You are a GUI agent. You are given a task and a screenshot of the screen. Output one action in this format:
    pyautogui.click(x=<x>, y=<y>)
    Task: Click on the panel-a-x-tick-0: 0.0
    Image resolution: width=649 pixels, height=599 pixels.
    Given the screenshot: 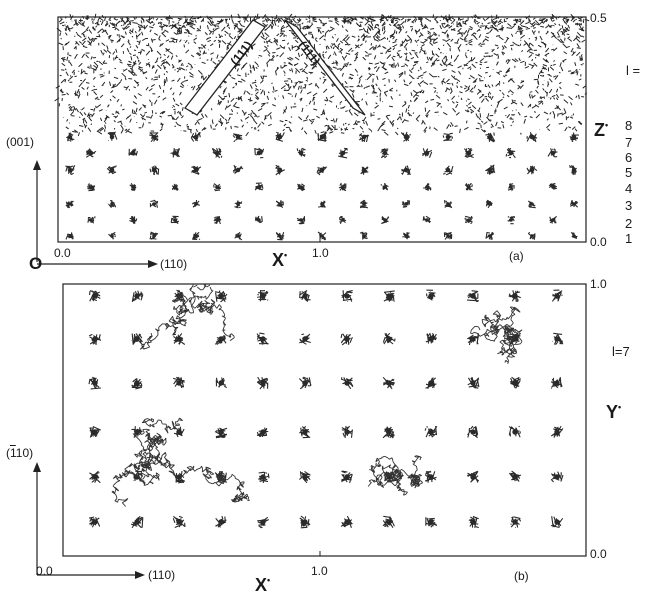 What is the action you would take?
    pyautogui.click(x=62, y=253)
    